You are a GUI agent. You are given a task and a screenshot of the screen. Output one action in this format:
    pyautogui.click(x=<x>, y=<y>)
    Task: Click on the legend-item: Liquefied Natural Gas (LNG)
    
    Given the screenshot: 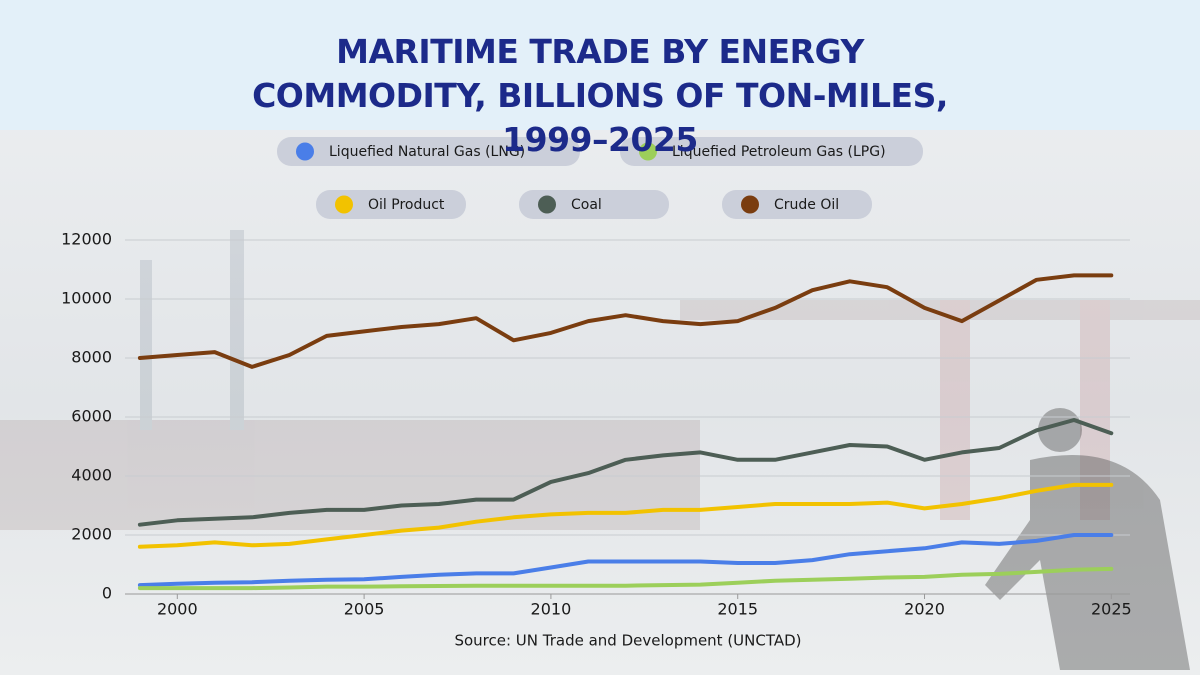 What is the action you would take?
    pyautogui.click(x=428, y=151)
    